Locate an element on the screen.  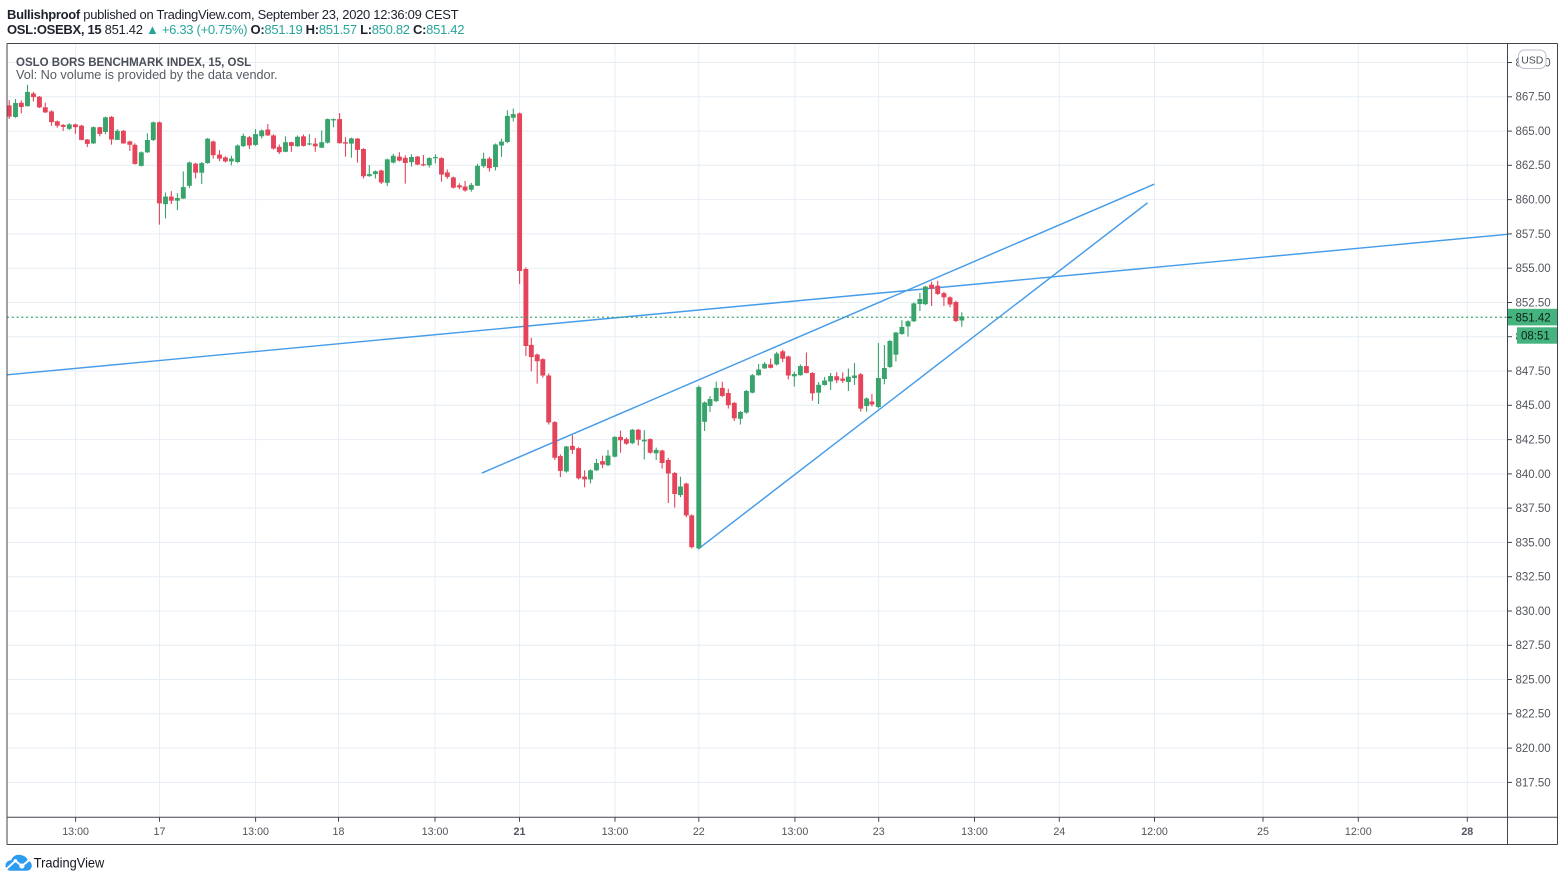
svg-text: 845.00 is located at coordinates (1533, 406).